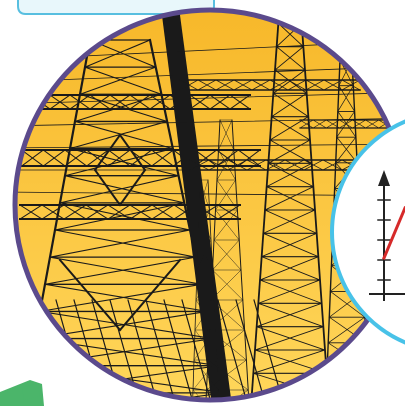 The height and width of the screenshot is (406, 405). I want to click on graph-inset, so click(367, 232).